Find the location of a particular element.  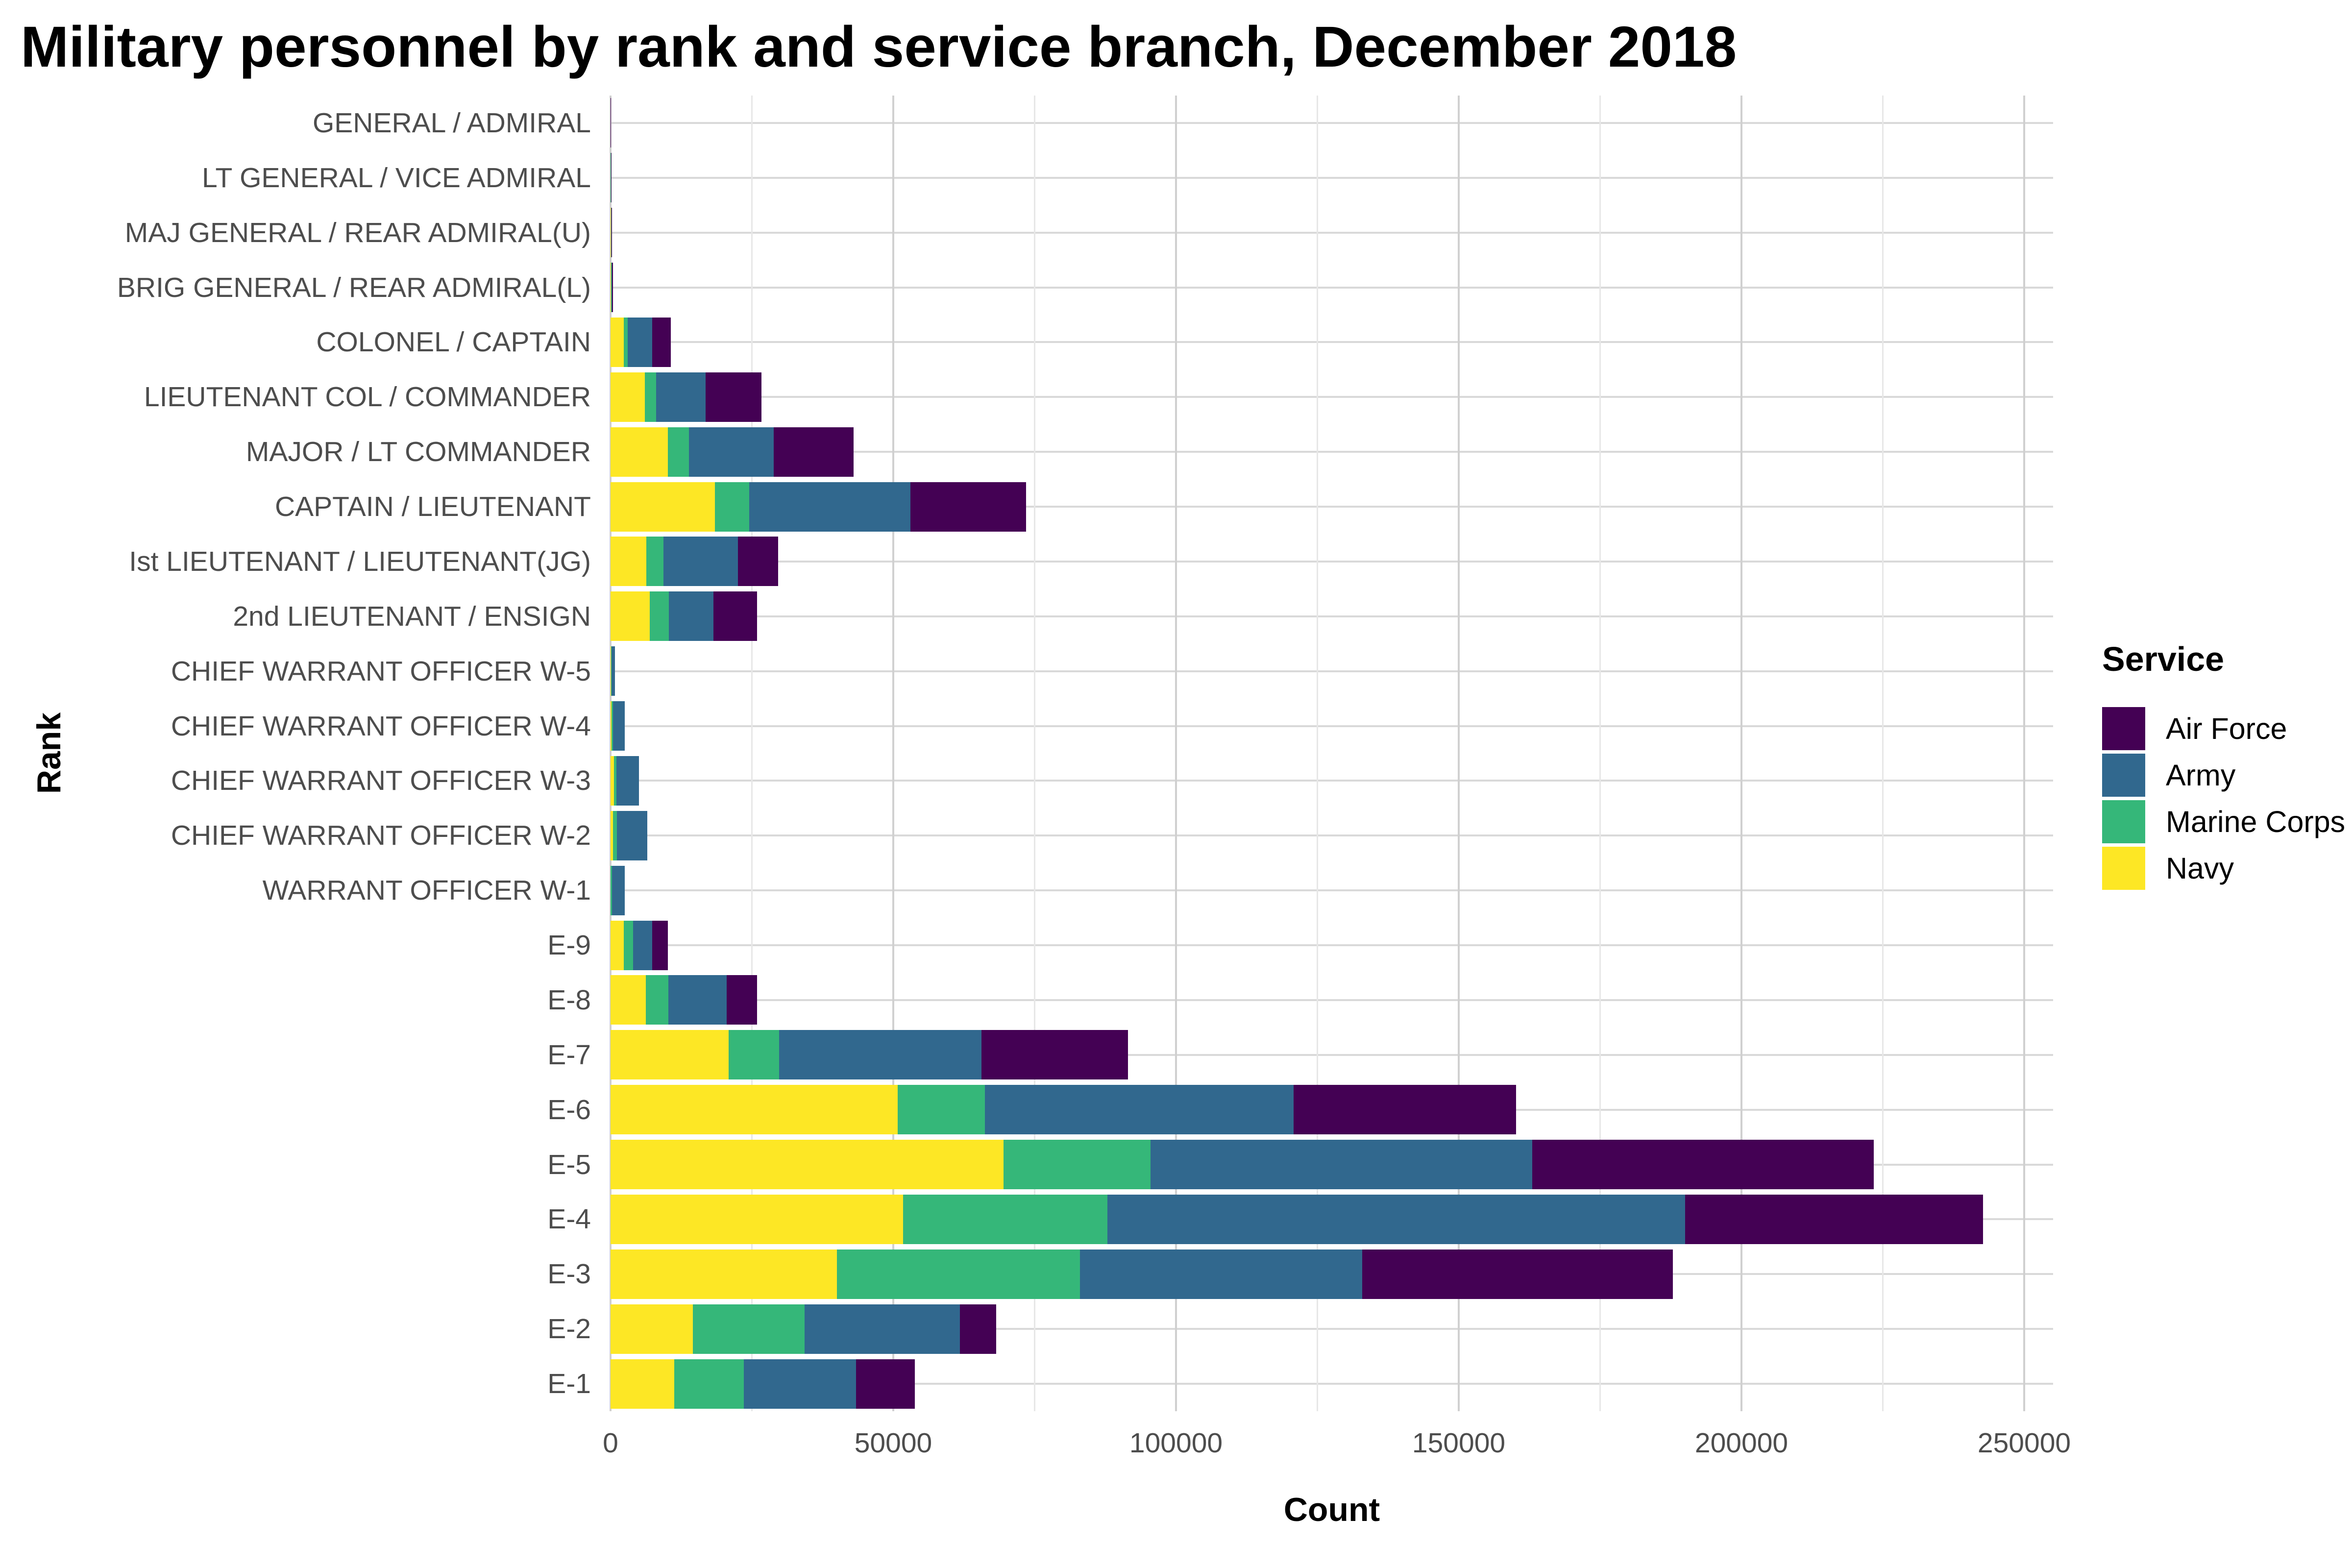

y-tick-label: E-6 is located at coordinates (569, 1110).